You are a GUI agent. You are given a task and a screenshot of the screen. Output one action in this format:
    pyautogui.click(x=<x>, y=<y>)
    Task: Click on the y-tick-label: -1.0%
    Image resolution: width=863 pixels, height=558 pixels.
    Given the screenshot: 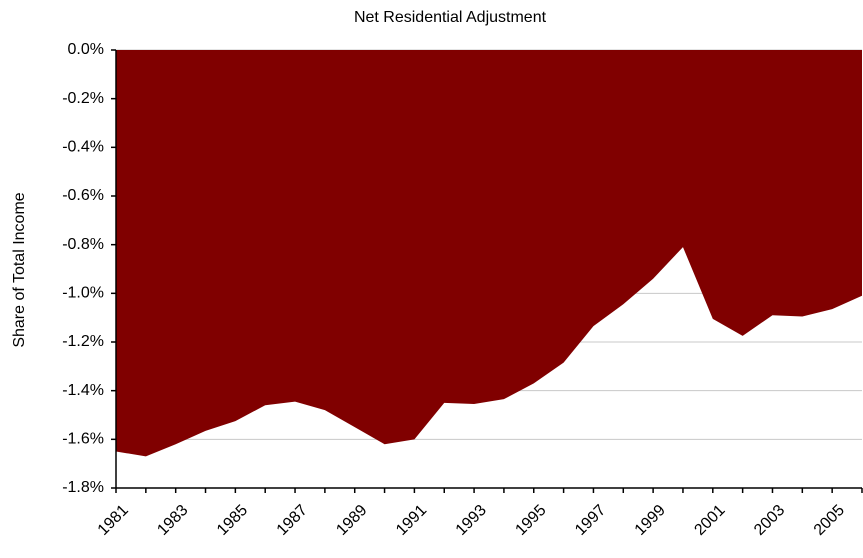 What is the action you would take?
    pyautogui.click(x=83, y=293)
    